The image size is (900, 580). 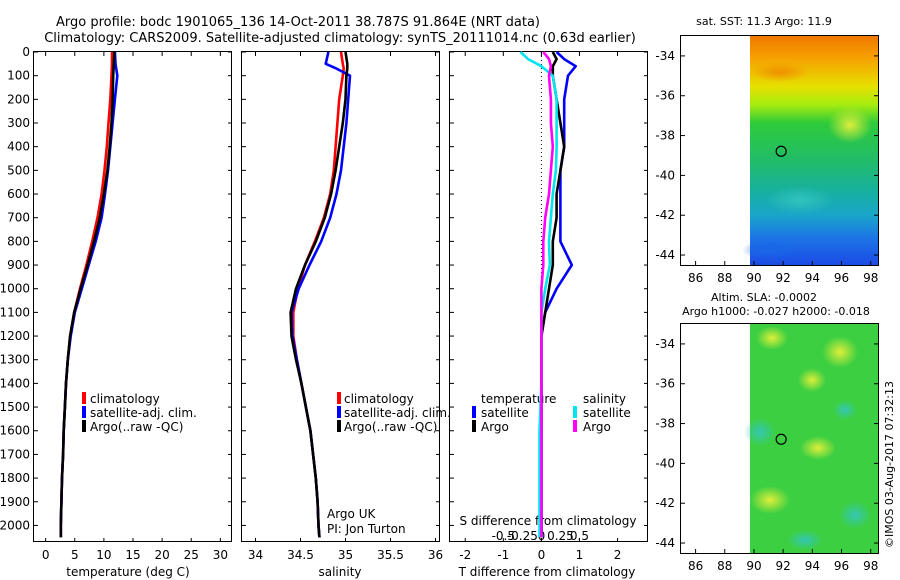 I want to click on legend-label-temp-argo: Argo, so click(x=495, y=427).